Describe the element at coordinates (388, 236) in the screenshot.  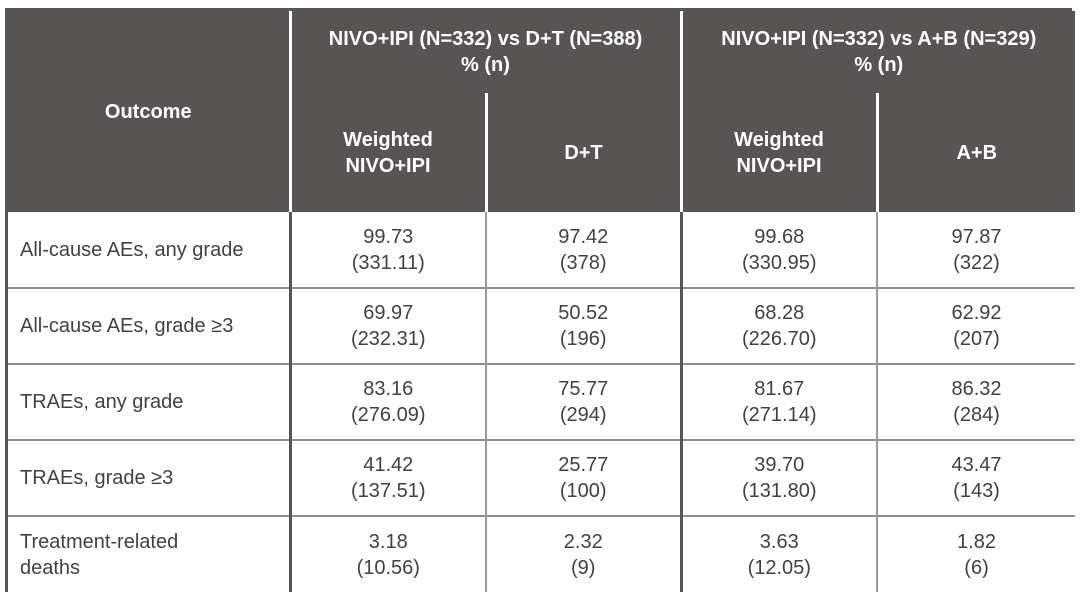
I see `percent-value: 99.73` at that location.